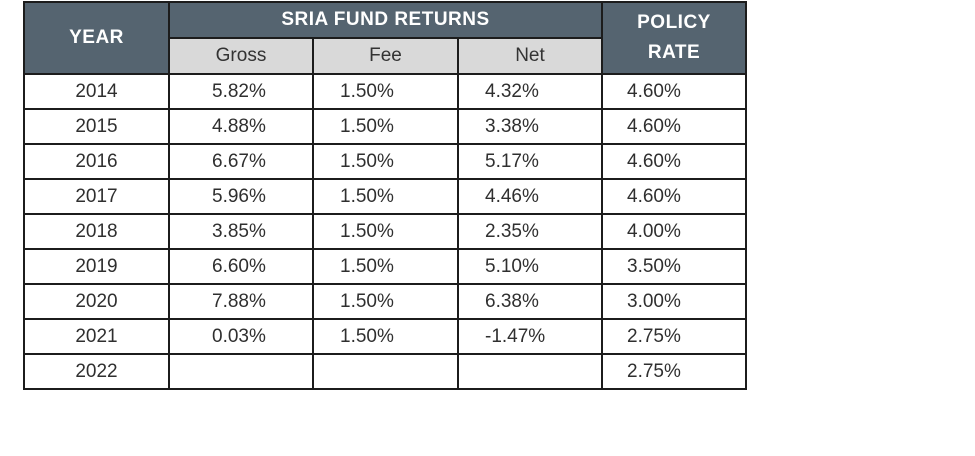 The height and width of the screenshot is (456, 975). Describe the element at coordinates (530, 371) in the screenshot. I see `net-cell` at that location.